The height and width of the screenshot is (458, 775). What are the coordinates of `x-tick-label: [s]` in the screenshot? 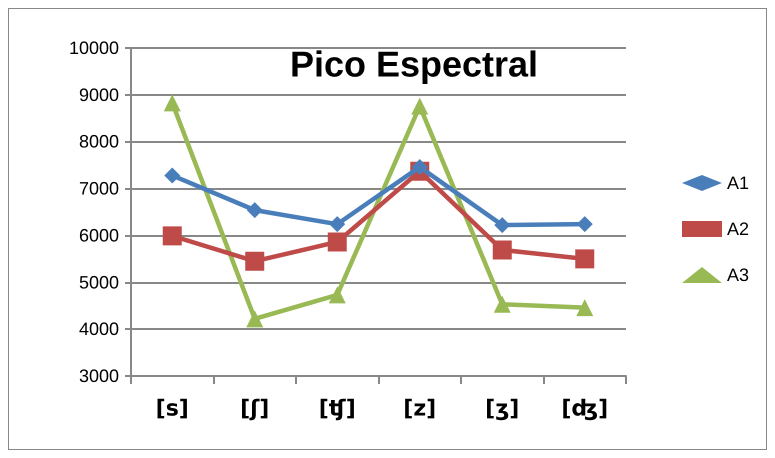 It's located at (172, 409).